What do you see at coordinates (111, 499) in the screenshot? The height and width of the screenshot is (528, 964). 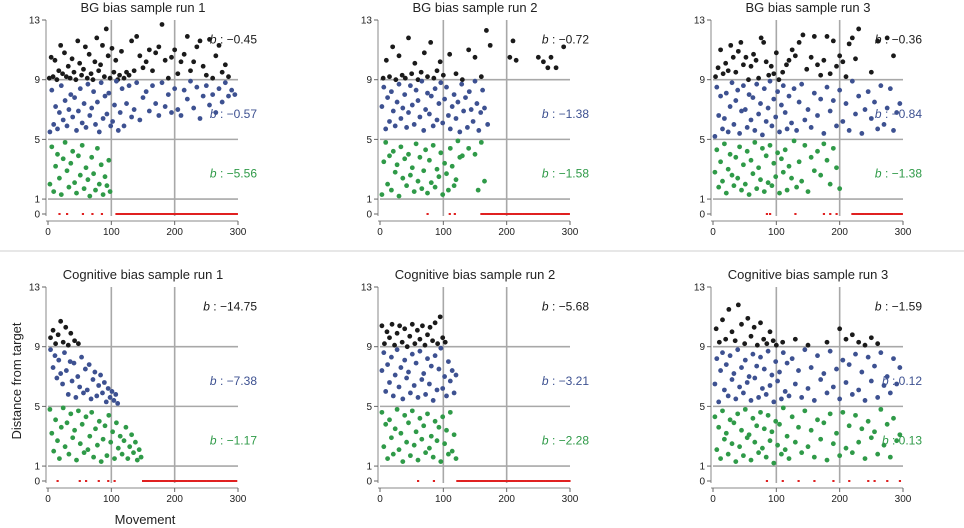 I see `x-tick-label: 100` at bounding box center [111, 499].